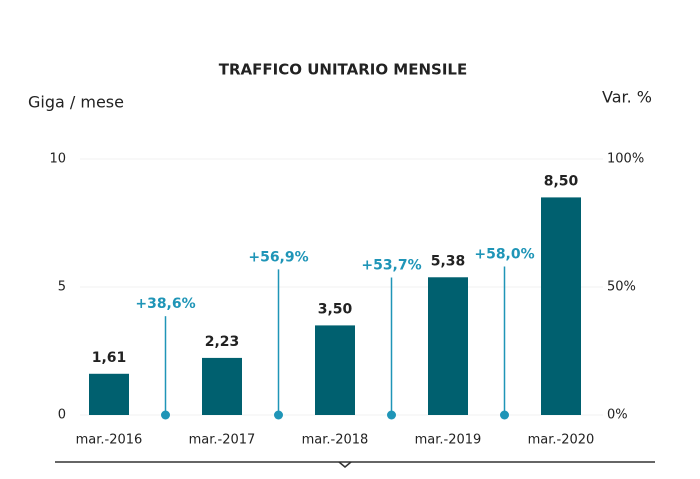  What do you see at coordinates (57, 159) in the screenshot?
I see `y-tick-label: 10` at bounding box center [57, 159].